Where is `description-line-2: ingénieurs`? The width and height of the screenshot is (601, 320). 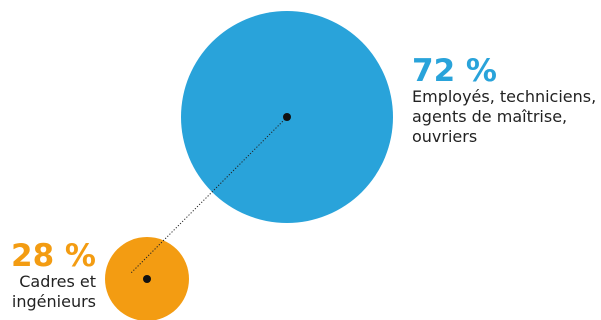
description-line-2: ingénieurs is located at coordinates (53, 301).